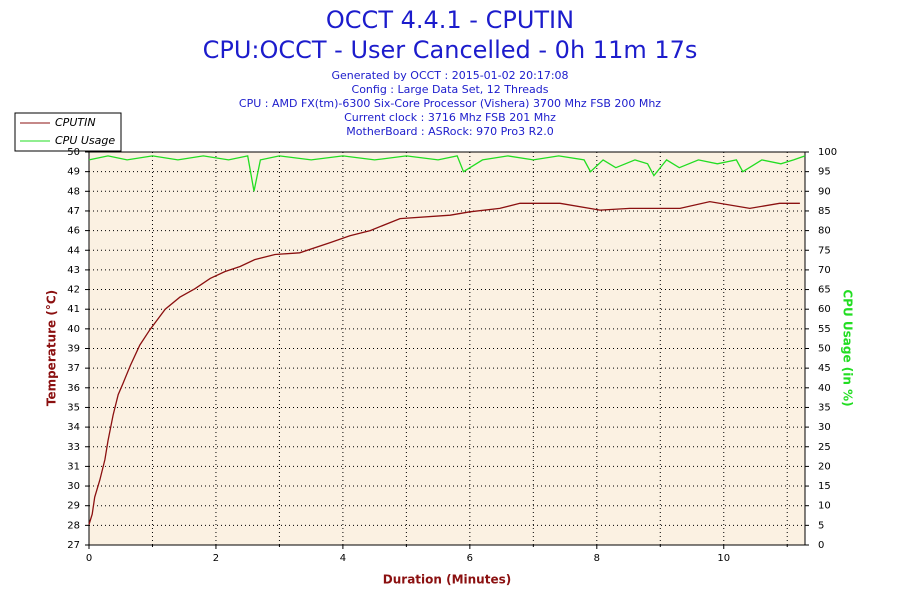  What do you see at coordinates (73, 152) in the screenshot?
I see `y-tick-label: 50` at bounding box center [73, 152].